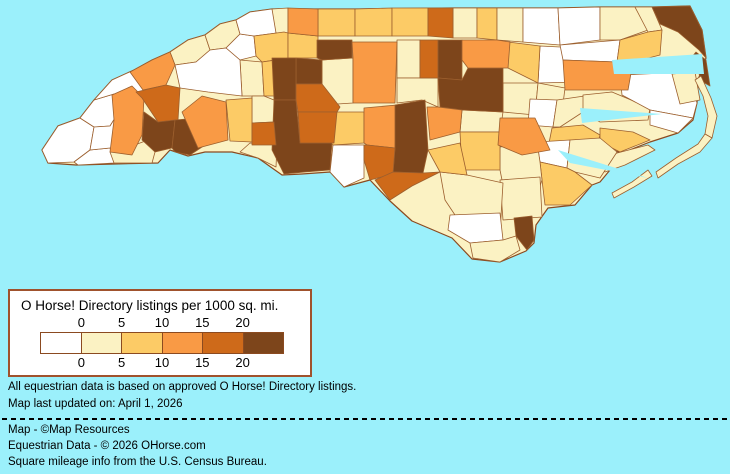  What do you see at coordinates (107, 446) in the screenshot?
I see `credit-equestrian-data: Equestrian Data - © 2026 OHorse.com` at bounding box center [107, 446].